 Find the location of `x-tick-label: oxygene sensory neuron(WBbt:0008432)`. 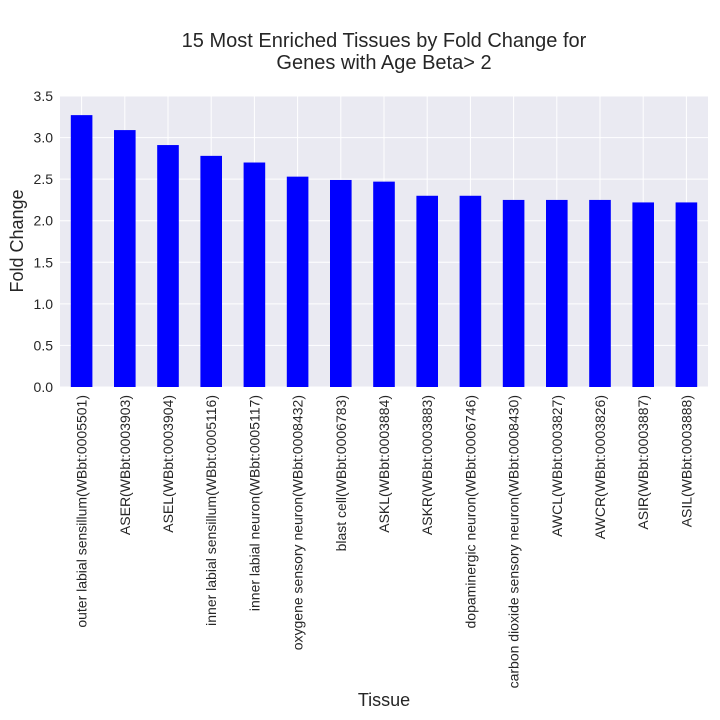

x-tick-label: oxygene sensory neuron(WBbt:0008432) is located at coordinates (298, 522).